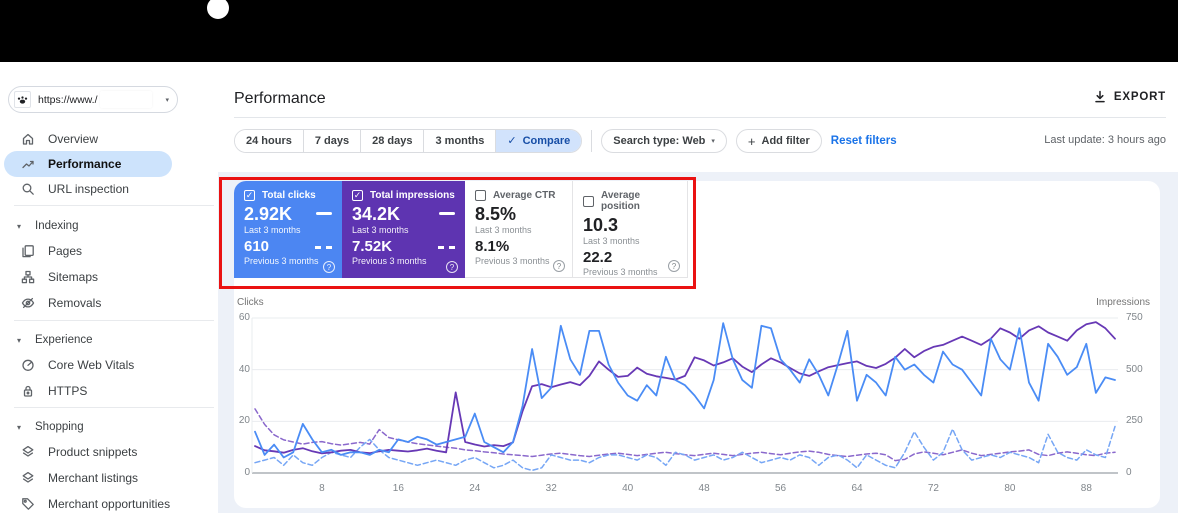 The height and width of the screenshot is (517, 1178). I want to click on chart-line-right-dashed, so click(685, 435).